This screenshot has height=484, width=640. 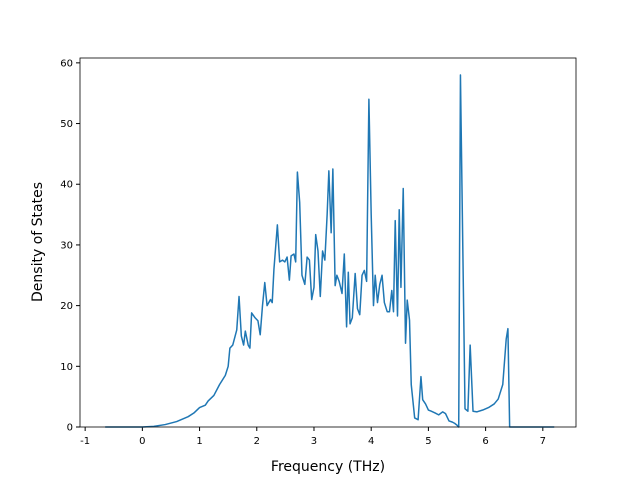 I want to click on x-tick-label: 7, so click(x=543, y=441).